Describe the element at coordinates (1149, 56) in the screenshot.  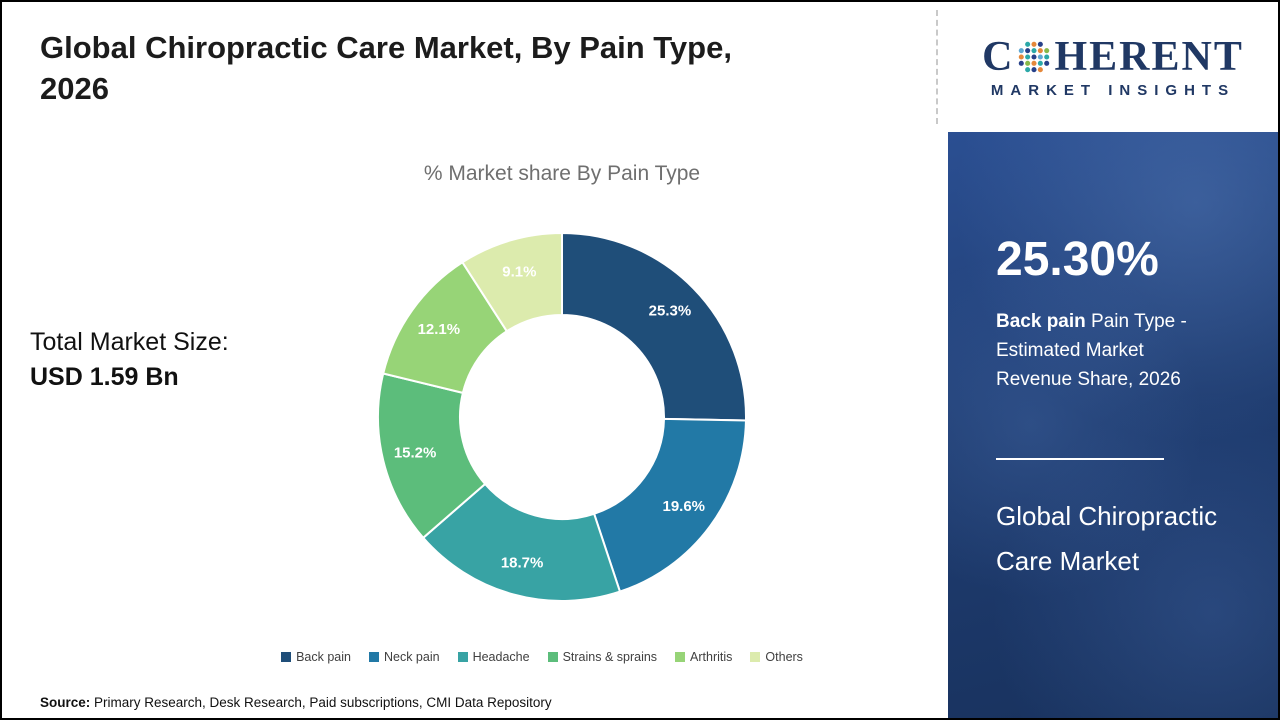
I see `logo-letters-rest: HERENT` at that location.